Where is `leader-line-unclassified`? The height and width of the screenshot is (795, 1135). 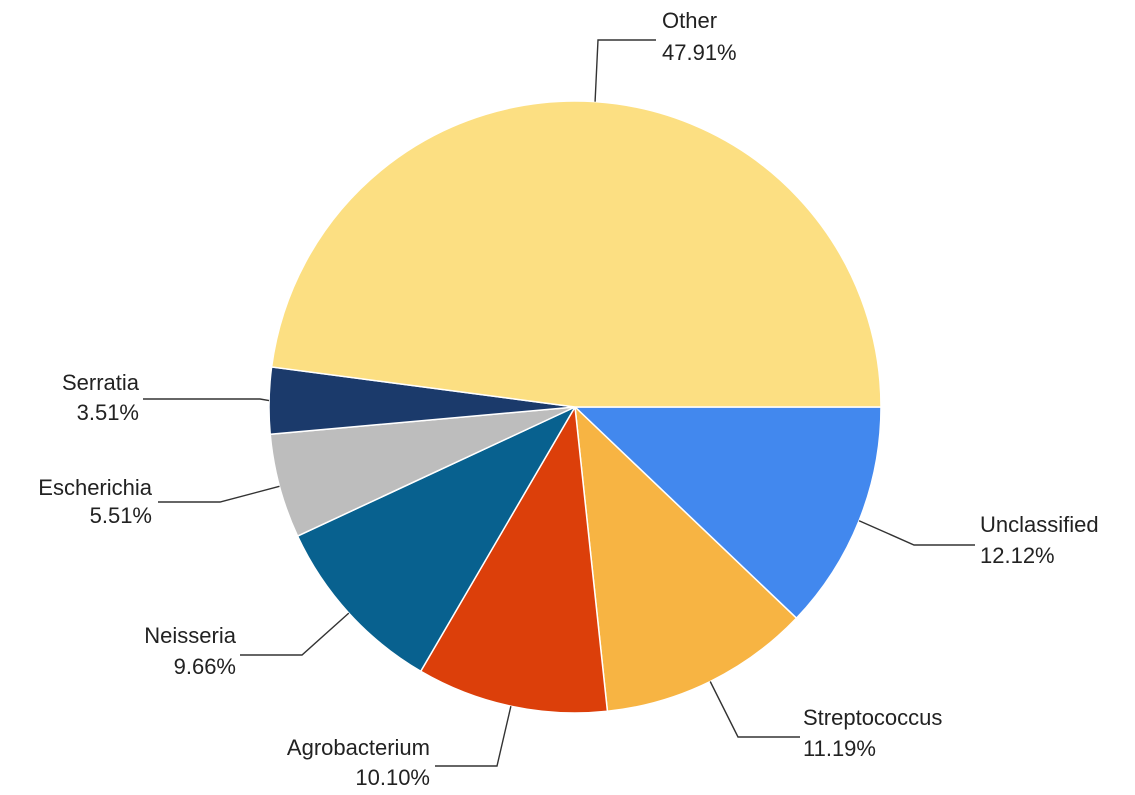
leader-line-unclassified is located at coordinates (916, 533).